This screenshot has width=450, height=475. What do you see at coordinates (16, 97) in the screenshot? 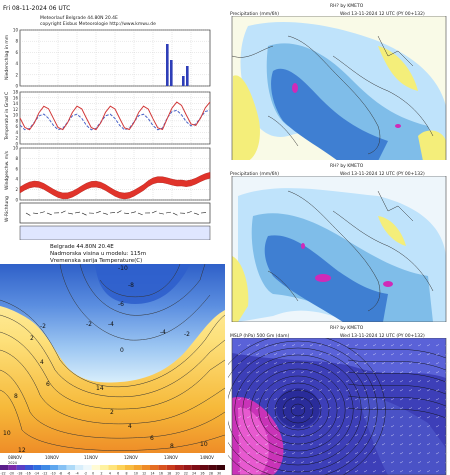
I see `temp-tick-label: 16` at bounding box center [16, 97].